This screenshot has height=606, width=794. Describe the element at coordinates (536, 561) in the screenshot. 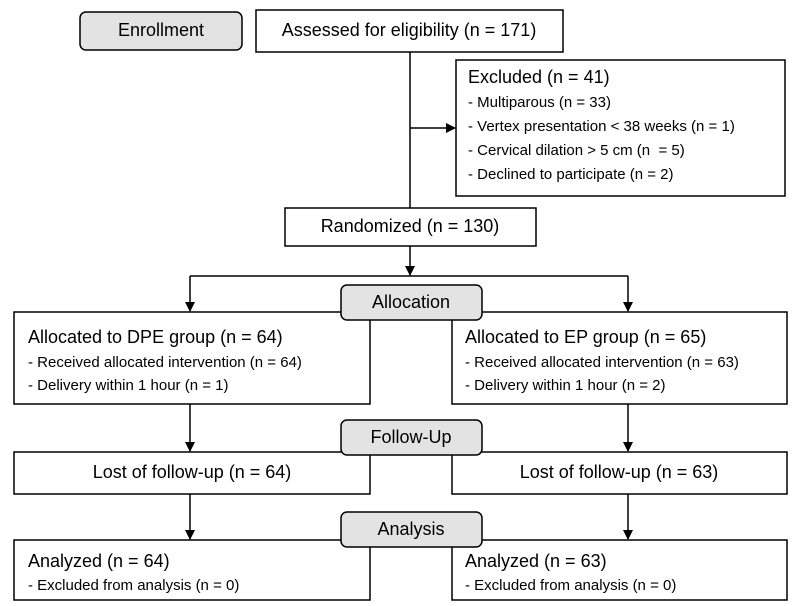

I see `analyzed-title: Analyzed (n = 63)` at that location.